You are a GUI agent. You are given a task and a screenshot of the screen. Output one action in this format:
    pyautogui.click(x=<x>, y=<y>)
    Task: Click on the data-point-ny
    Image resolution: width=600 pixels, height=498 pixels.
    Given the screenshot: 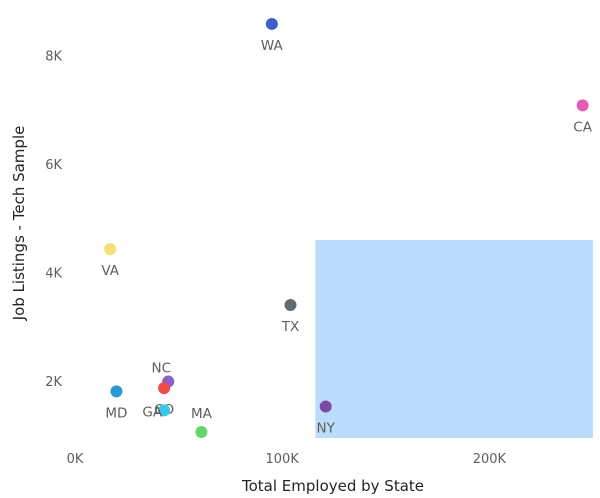 What is the action you would take?
    pyautogui.click(x=325, y=406)
    